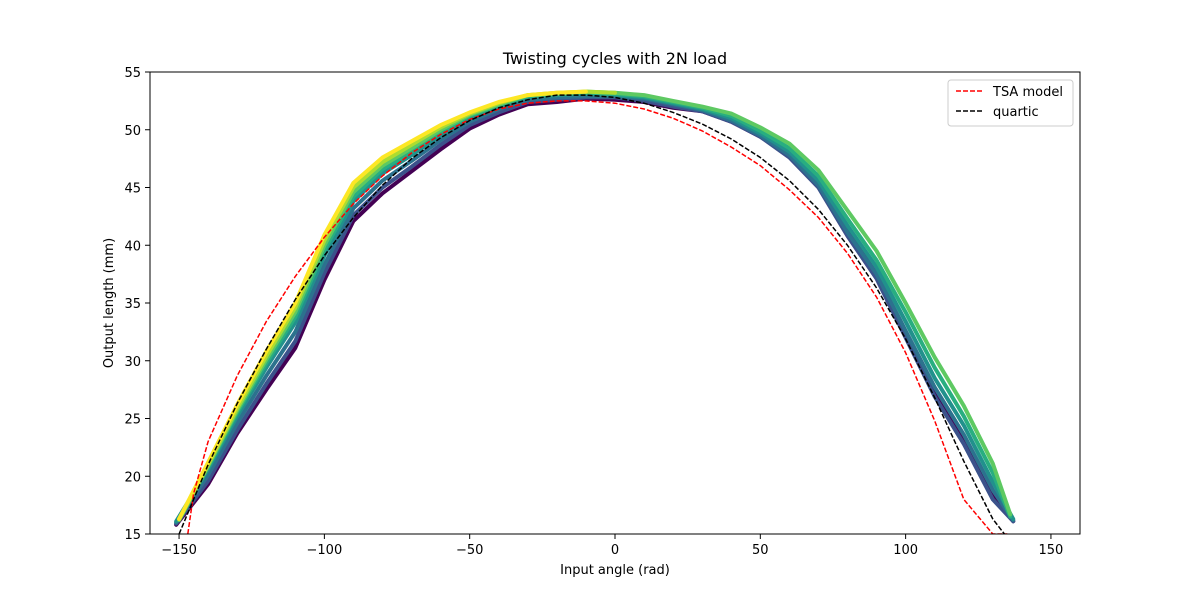 Image resolution: width=1200 pixels, height=600 pixels. What do you see at coordinates (615, 550) in the screenshot?
I see `x-tick-label: 0` at bounding box center [615, 550].